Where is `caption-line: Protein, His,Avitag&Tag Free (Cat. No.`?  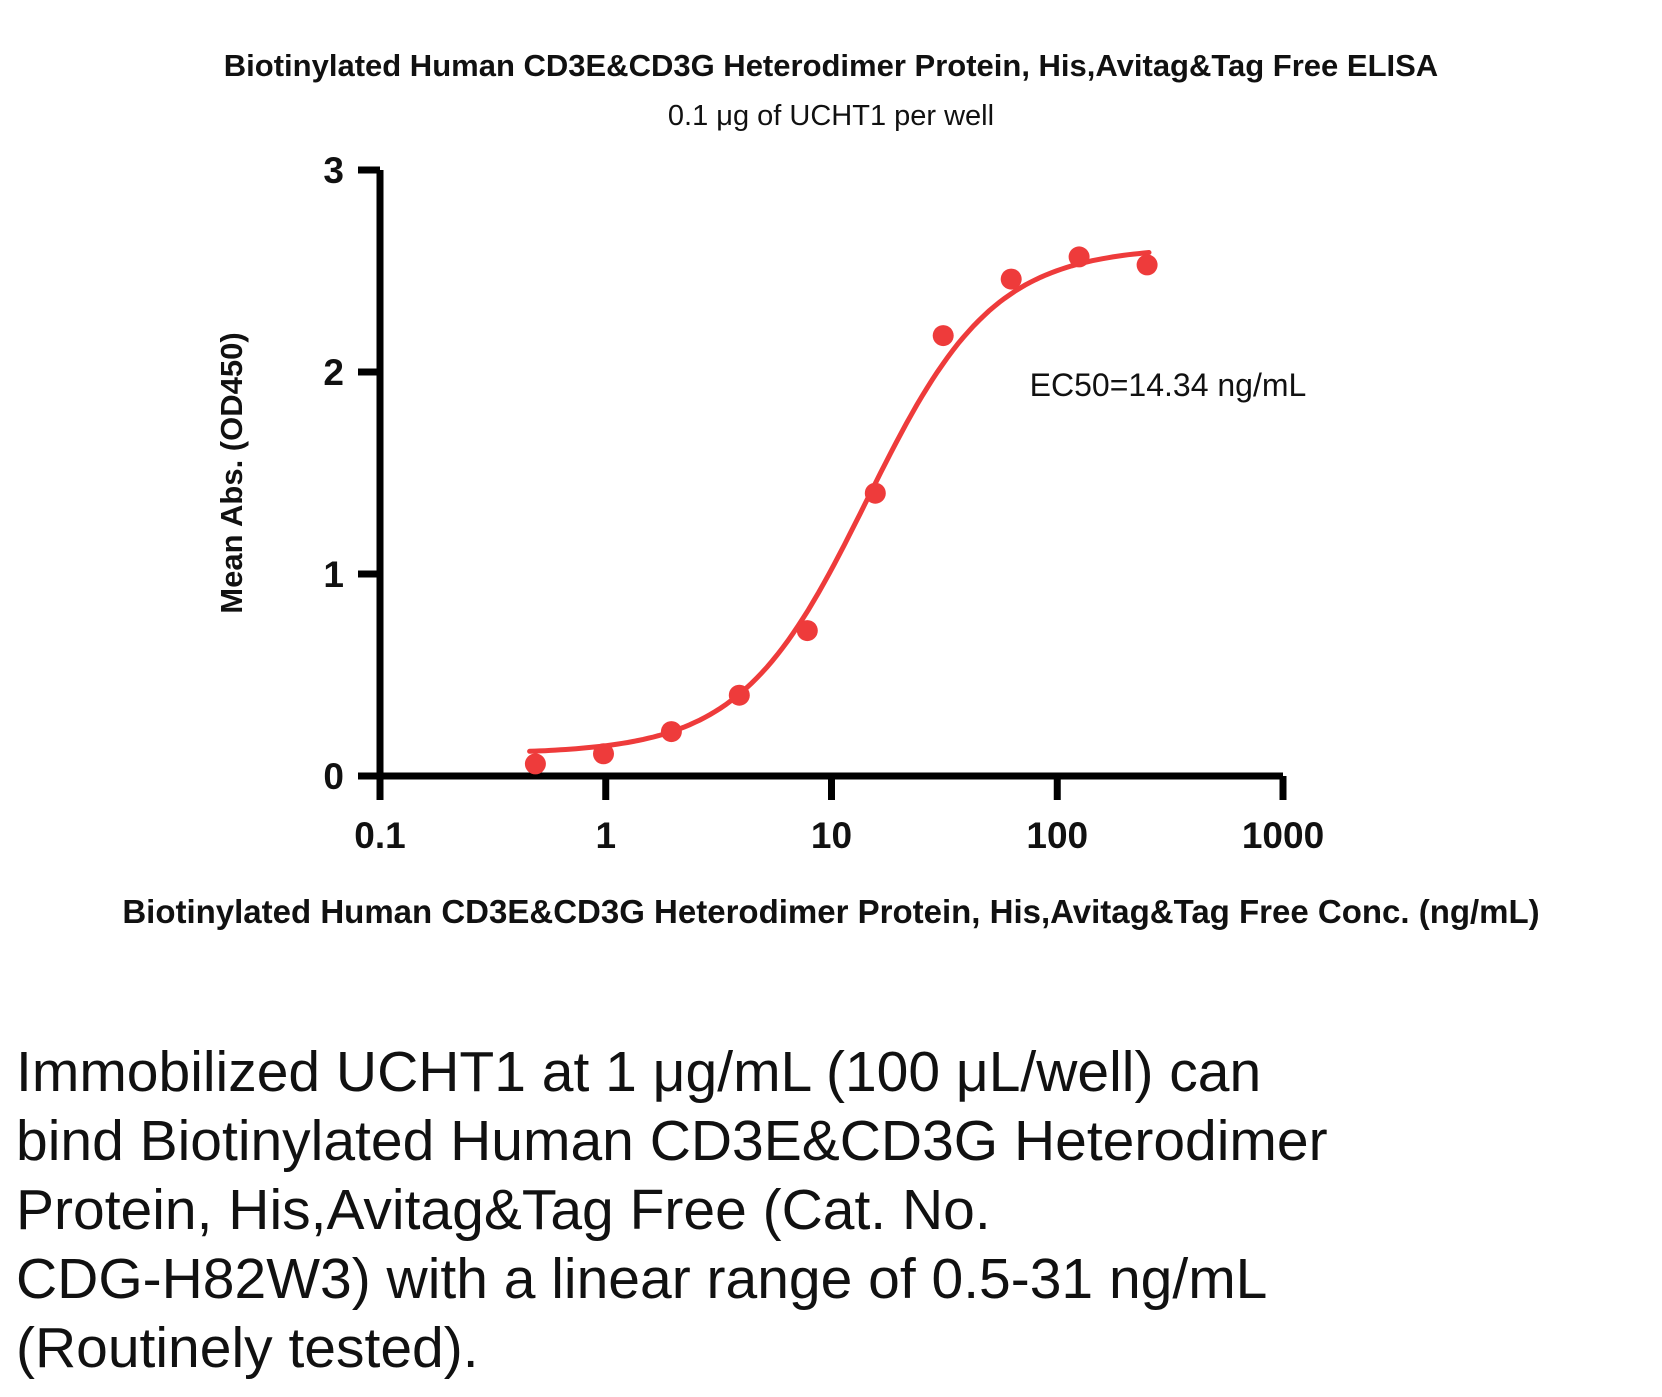 caption-line: Protein, His,Avitag&Tag Free (Cat. No. is located at coordinates (503, 1210).